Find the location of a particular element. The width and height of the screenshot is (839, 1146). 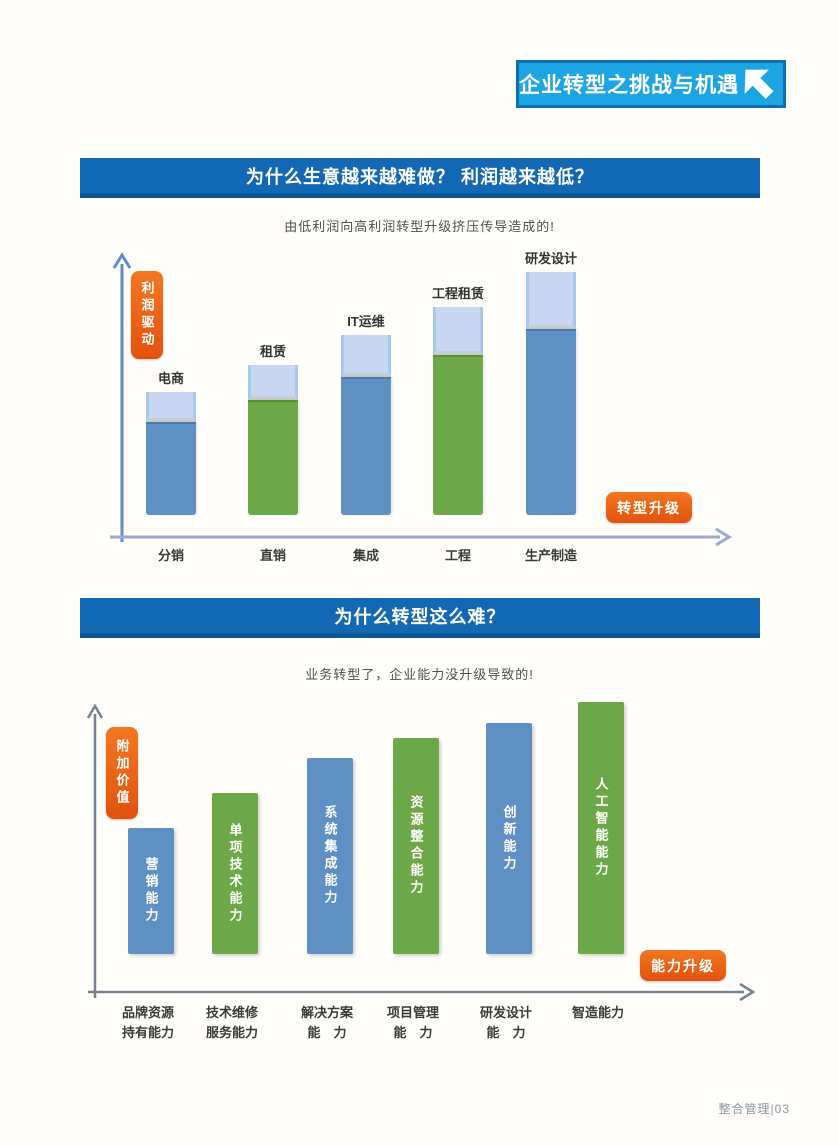

chart2-bar: 创新能力 is located at coordinates (509, 838).